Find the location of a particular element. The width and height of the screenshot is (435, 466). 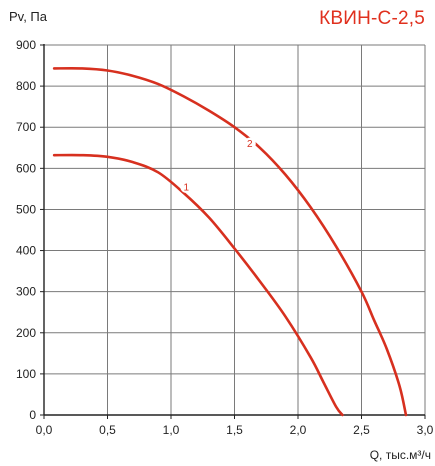

y-tick-label: 600 is located at coordinates (26, 168).